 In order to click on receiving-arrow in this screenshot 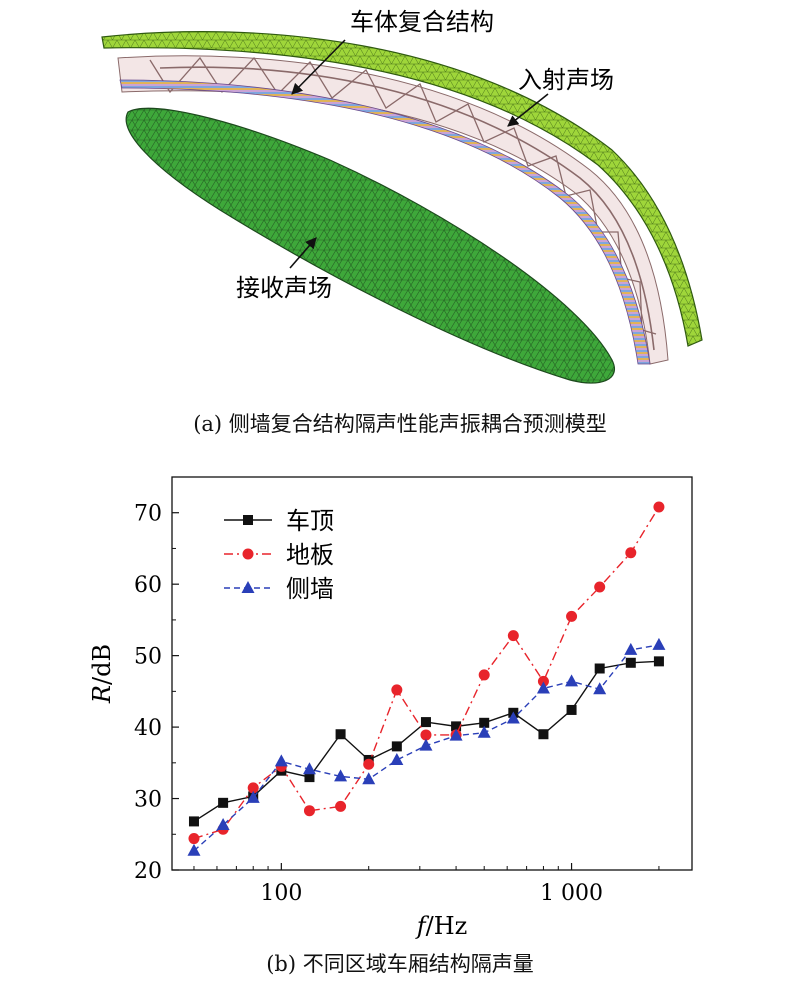, I will do `click(303, 253)`.